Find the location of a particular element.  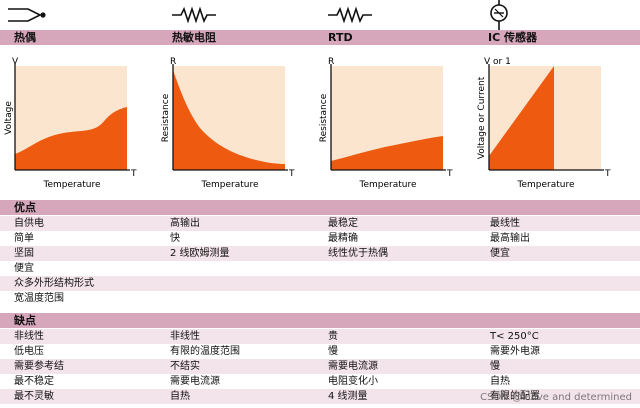

disadvantages-title: 缺点 is located at coordinates (25, 320).